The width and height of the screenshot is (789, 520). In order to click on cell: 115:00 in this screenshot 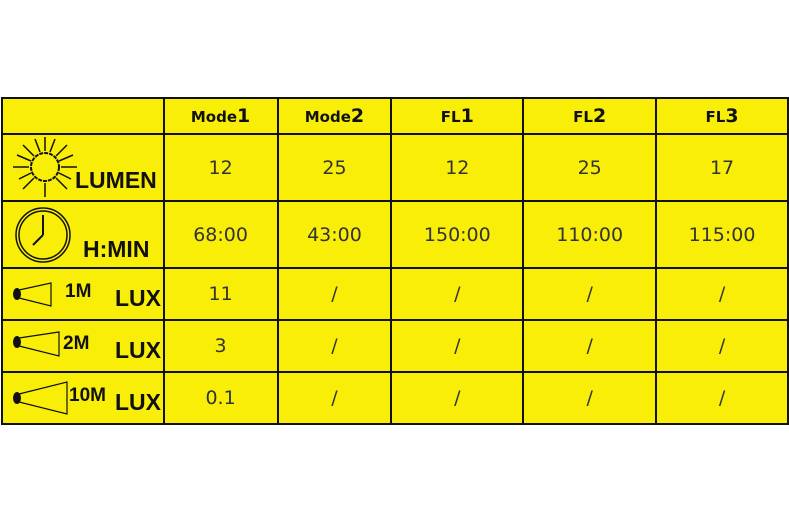, I will do `click(722, 234)`.